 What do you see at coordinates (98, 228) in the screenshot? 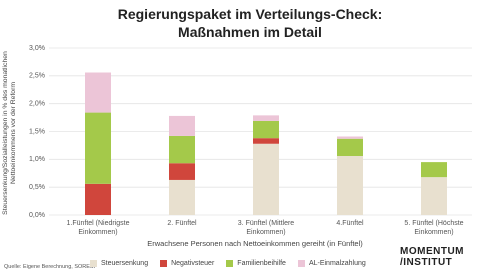
I see `x-tick-label: 1.Fünftel (Niedrigste Einkommen)` at bounding box center [98, 228].